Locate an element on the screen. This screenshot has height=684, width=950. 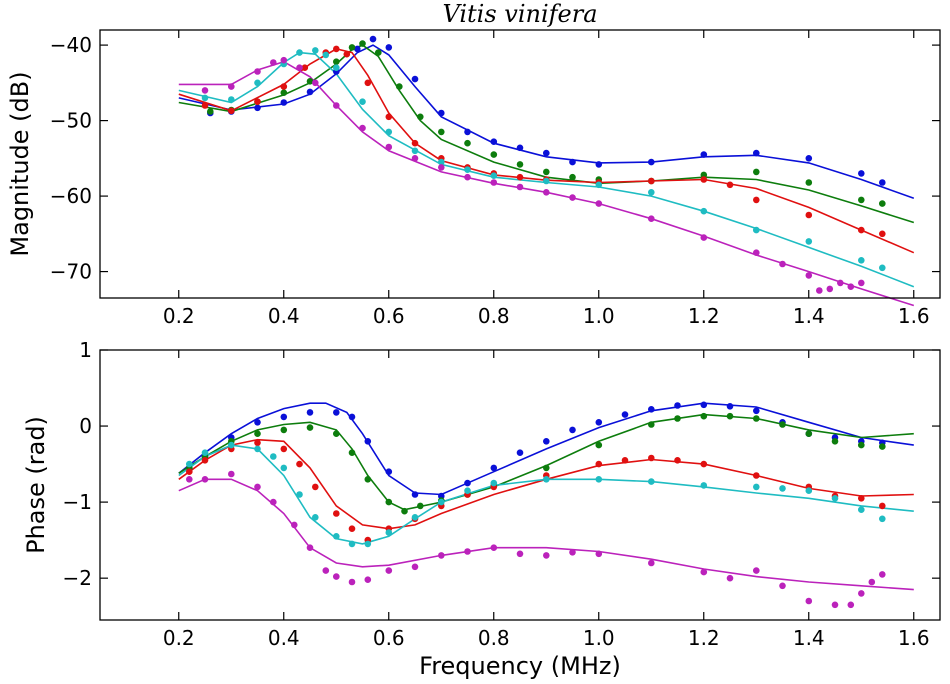
phase-x-tick-label: 1.6 is located at coordinates (914, 638).